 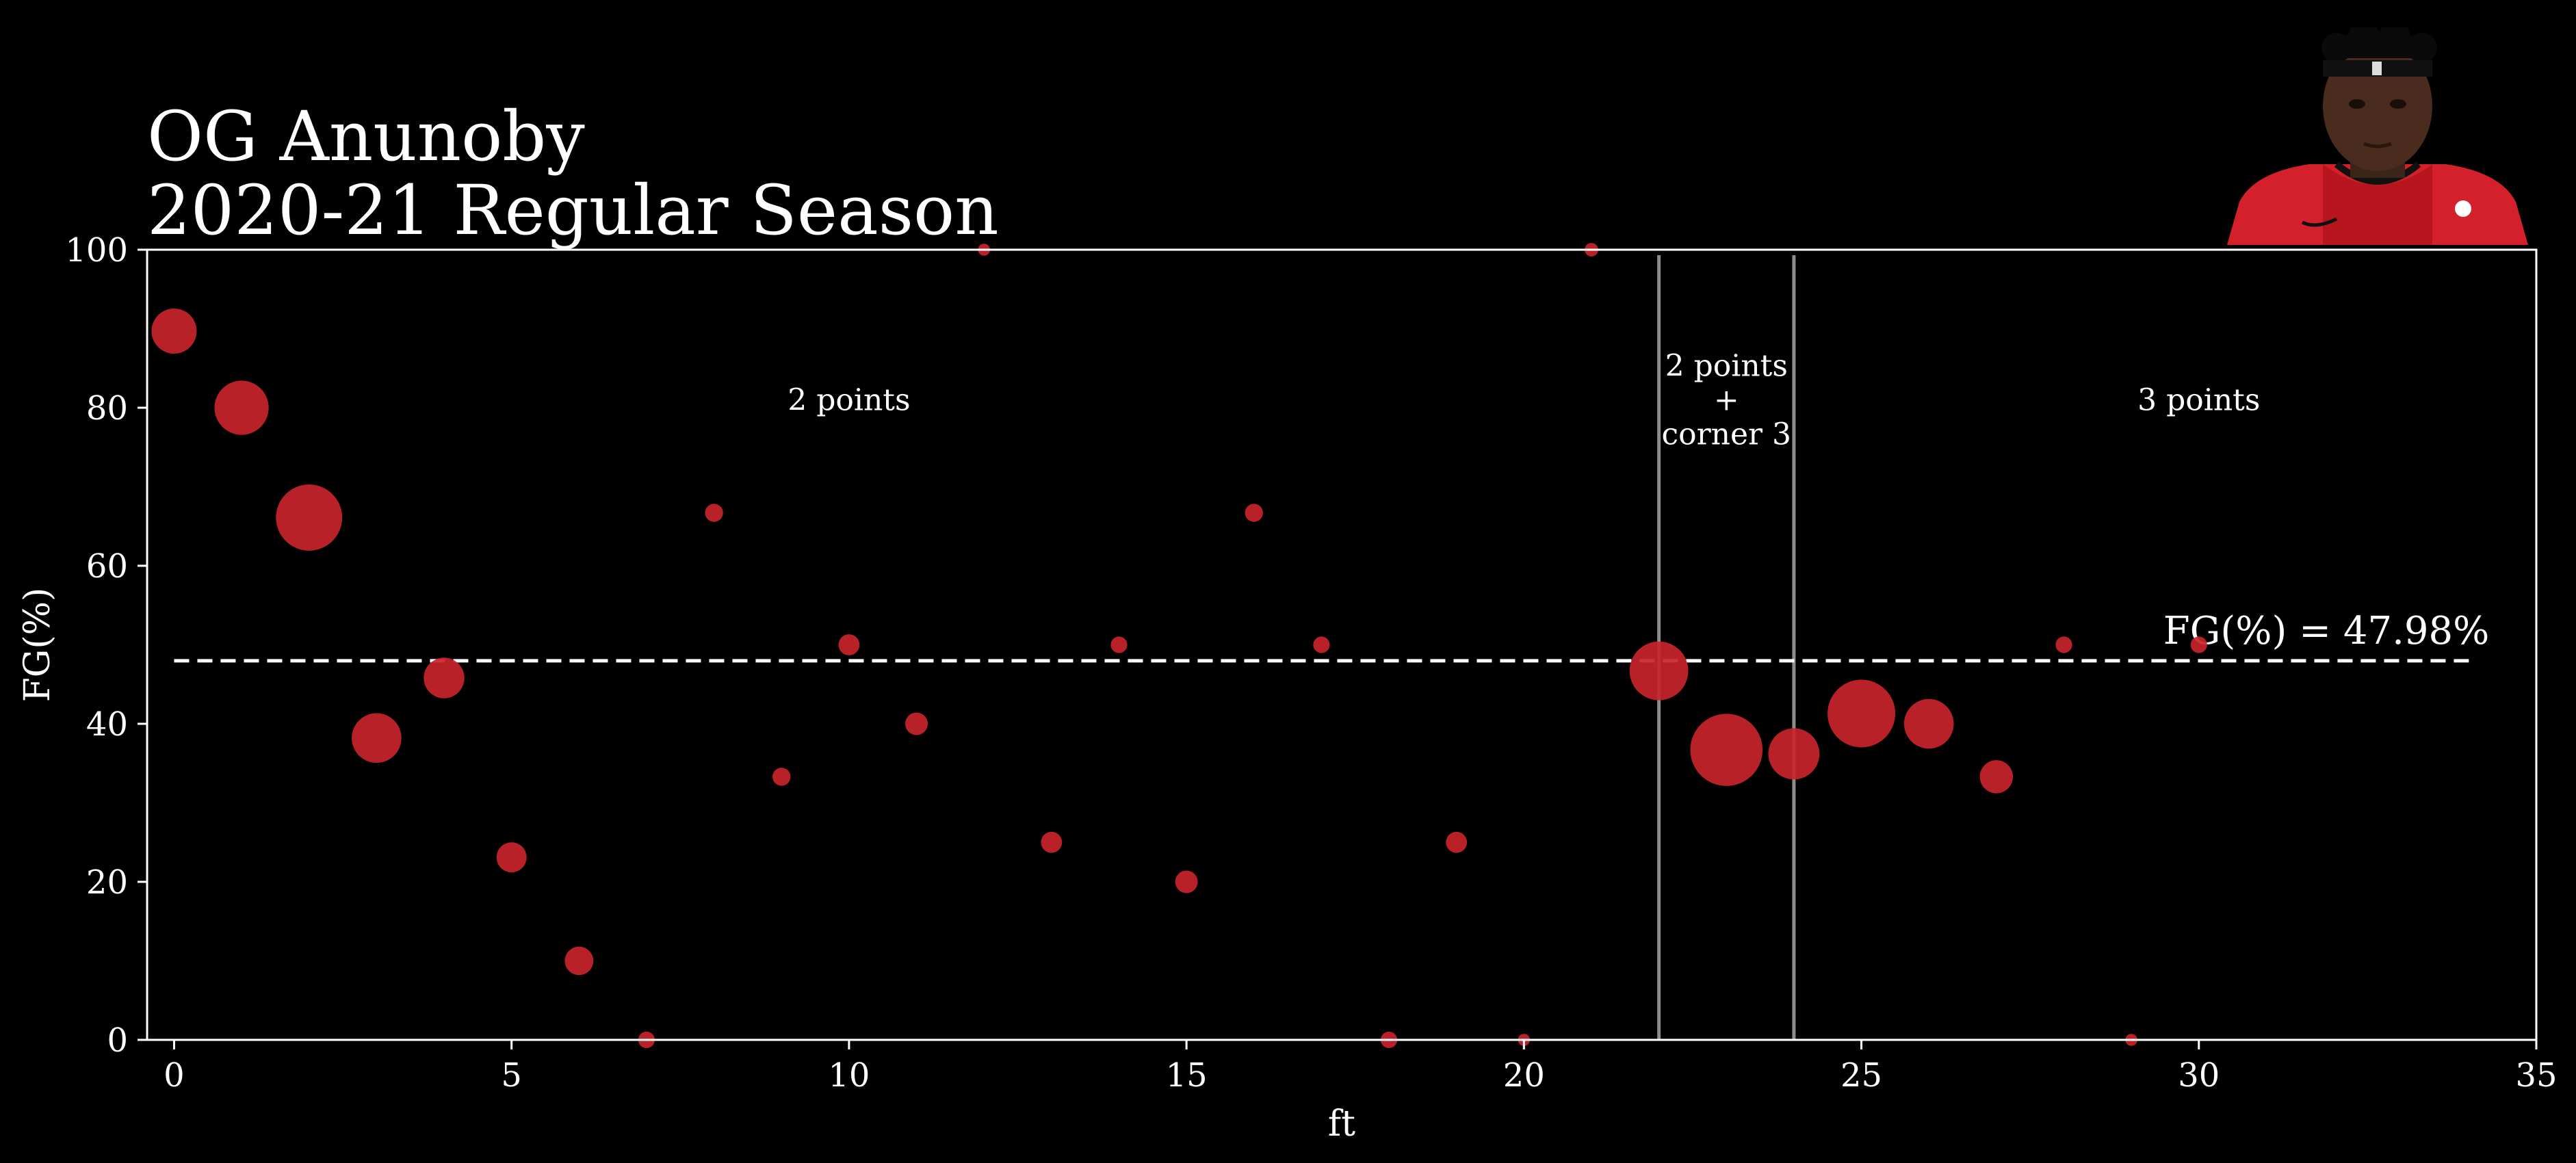 What do you see at coordinates (1726, 399) in the screenshot?
I see `zone-label: +` at bounding box center [1726, 399].